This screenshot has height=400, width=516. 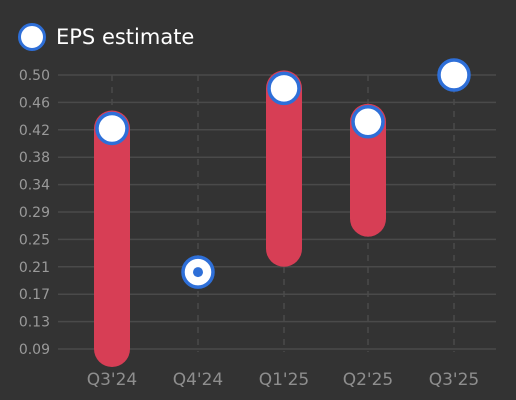 I want to click on y-tick-label: 0.34, so click(x=34, y=186).